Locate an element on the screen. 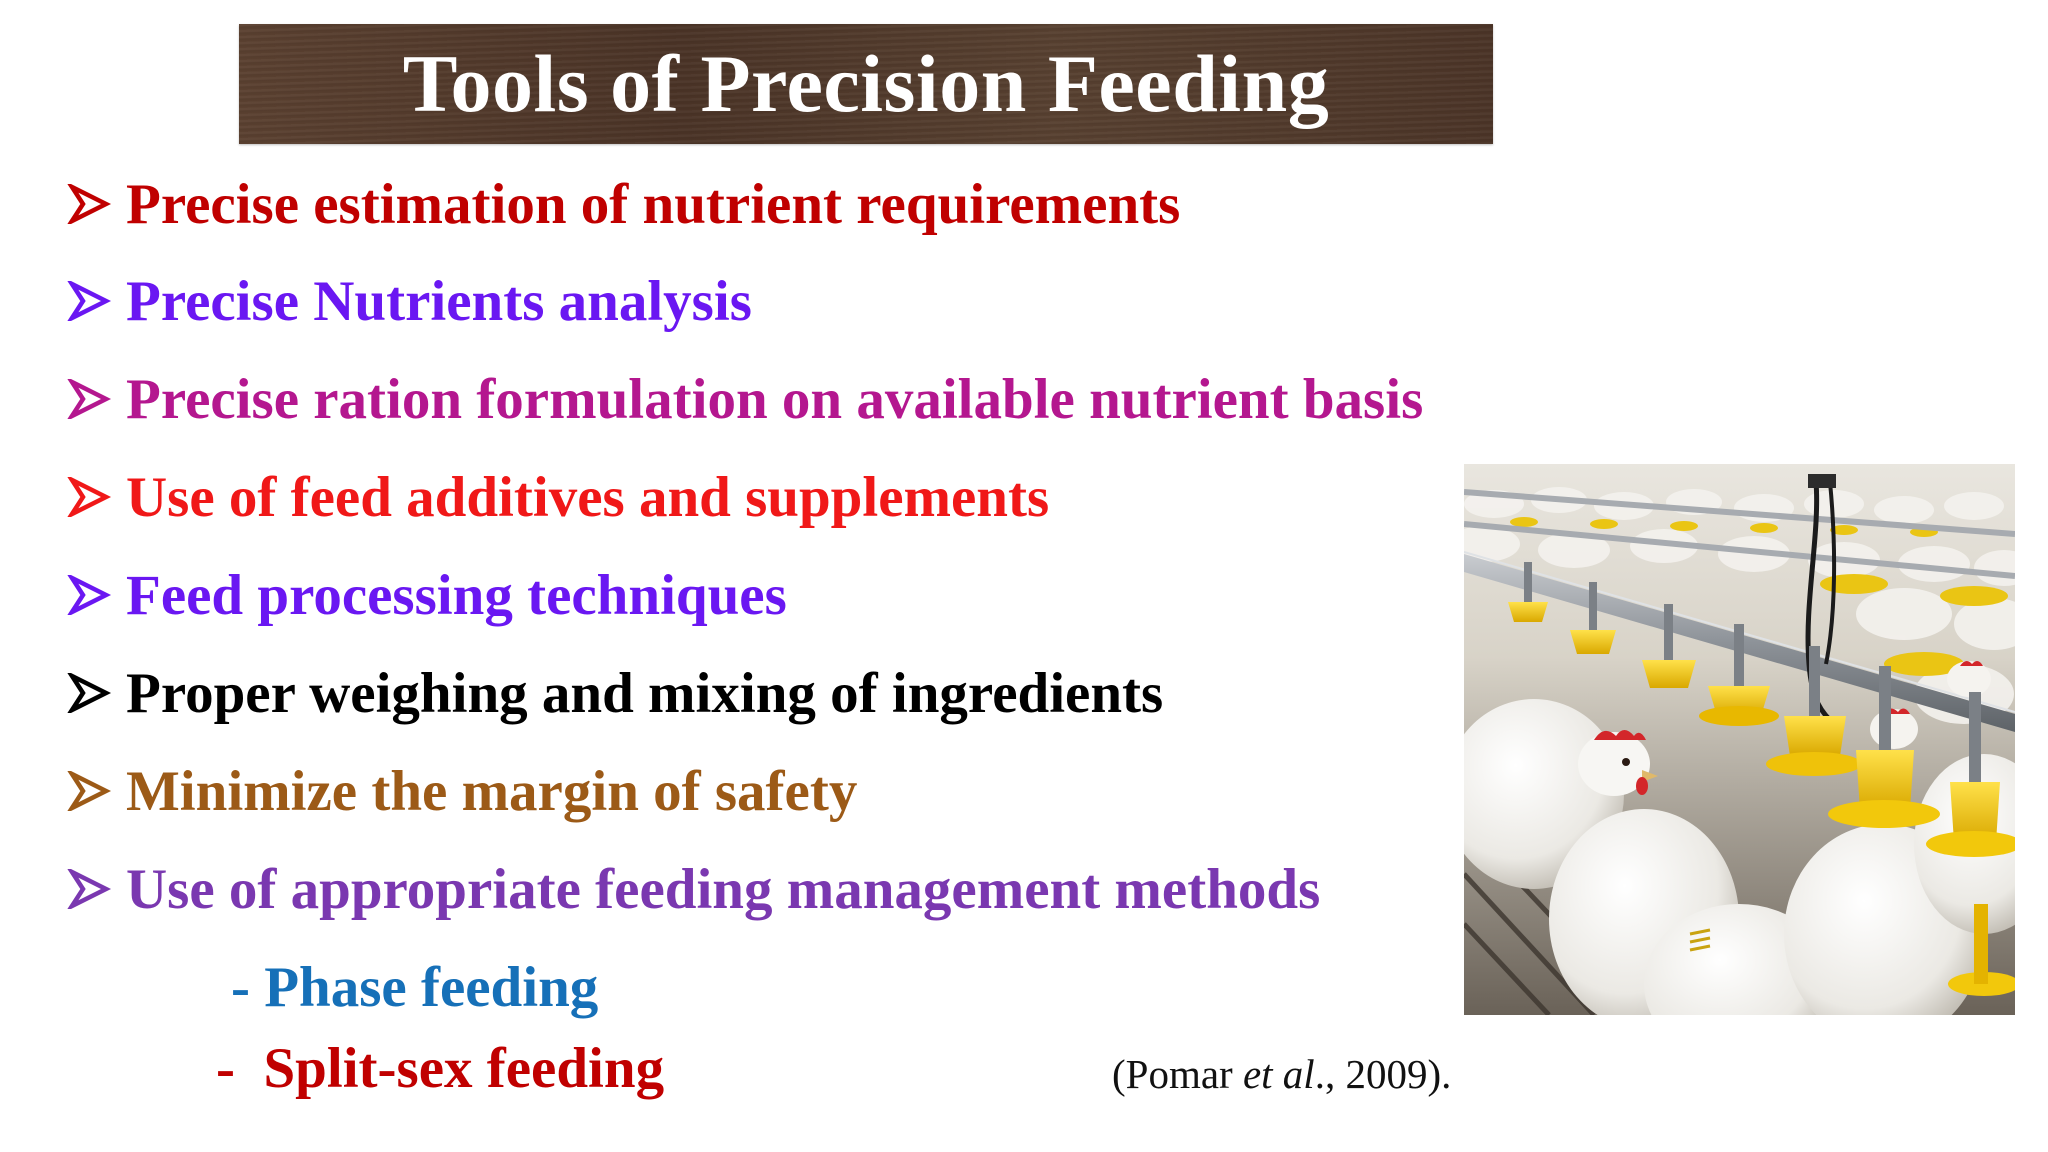  sub-item-phase-feeding: - Phase feeding is located at coordinates (414, 987).